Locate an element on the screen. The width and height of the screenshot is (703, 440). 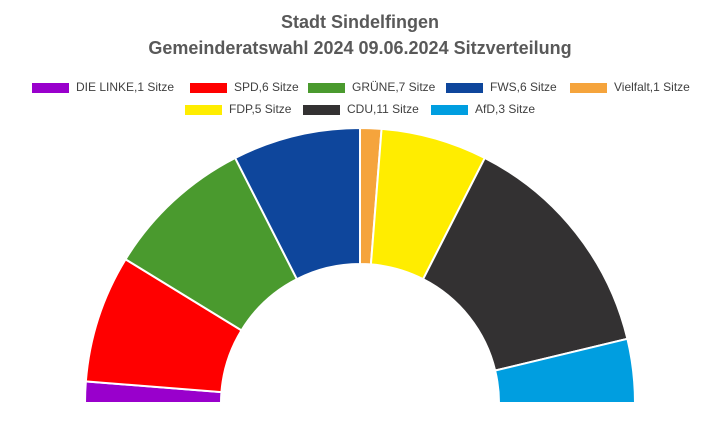
legend-label: FWS,6 Sitze is located at coordinates (523, 87).